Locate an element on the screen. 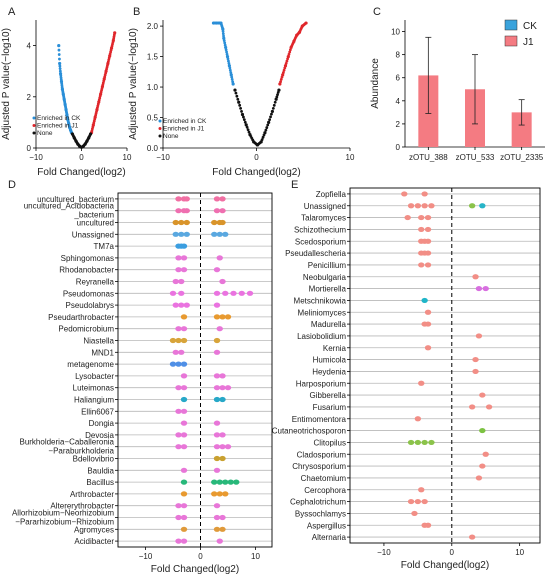  category-label: Bauldia is located at coordinates (100, 470).